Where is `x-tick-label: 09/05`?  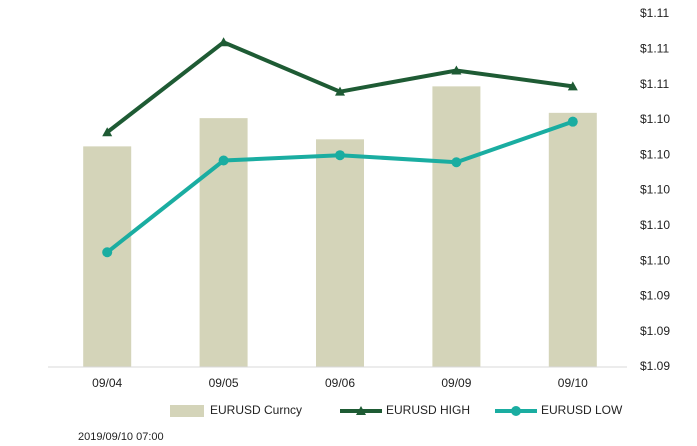
x-tick-label: 09/05 is located at coordinates (224, 383).